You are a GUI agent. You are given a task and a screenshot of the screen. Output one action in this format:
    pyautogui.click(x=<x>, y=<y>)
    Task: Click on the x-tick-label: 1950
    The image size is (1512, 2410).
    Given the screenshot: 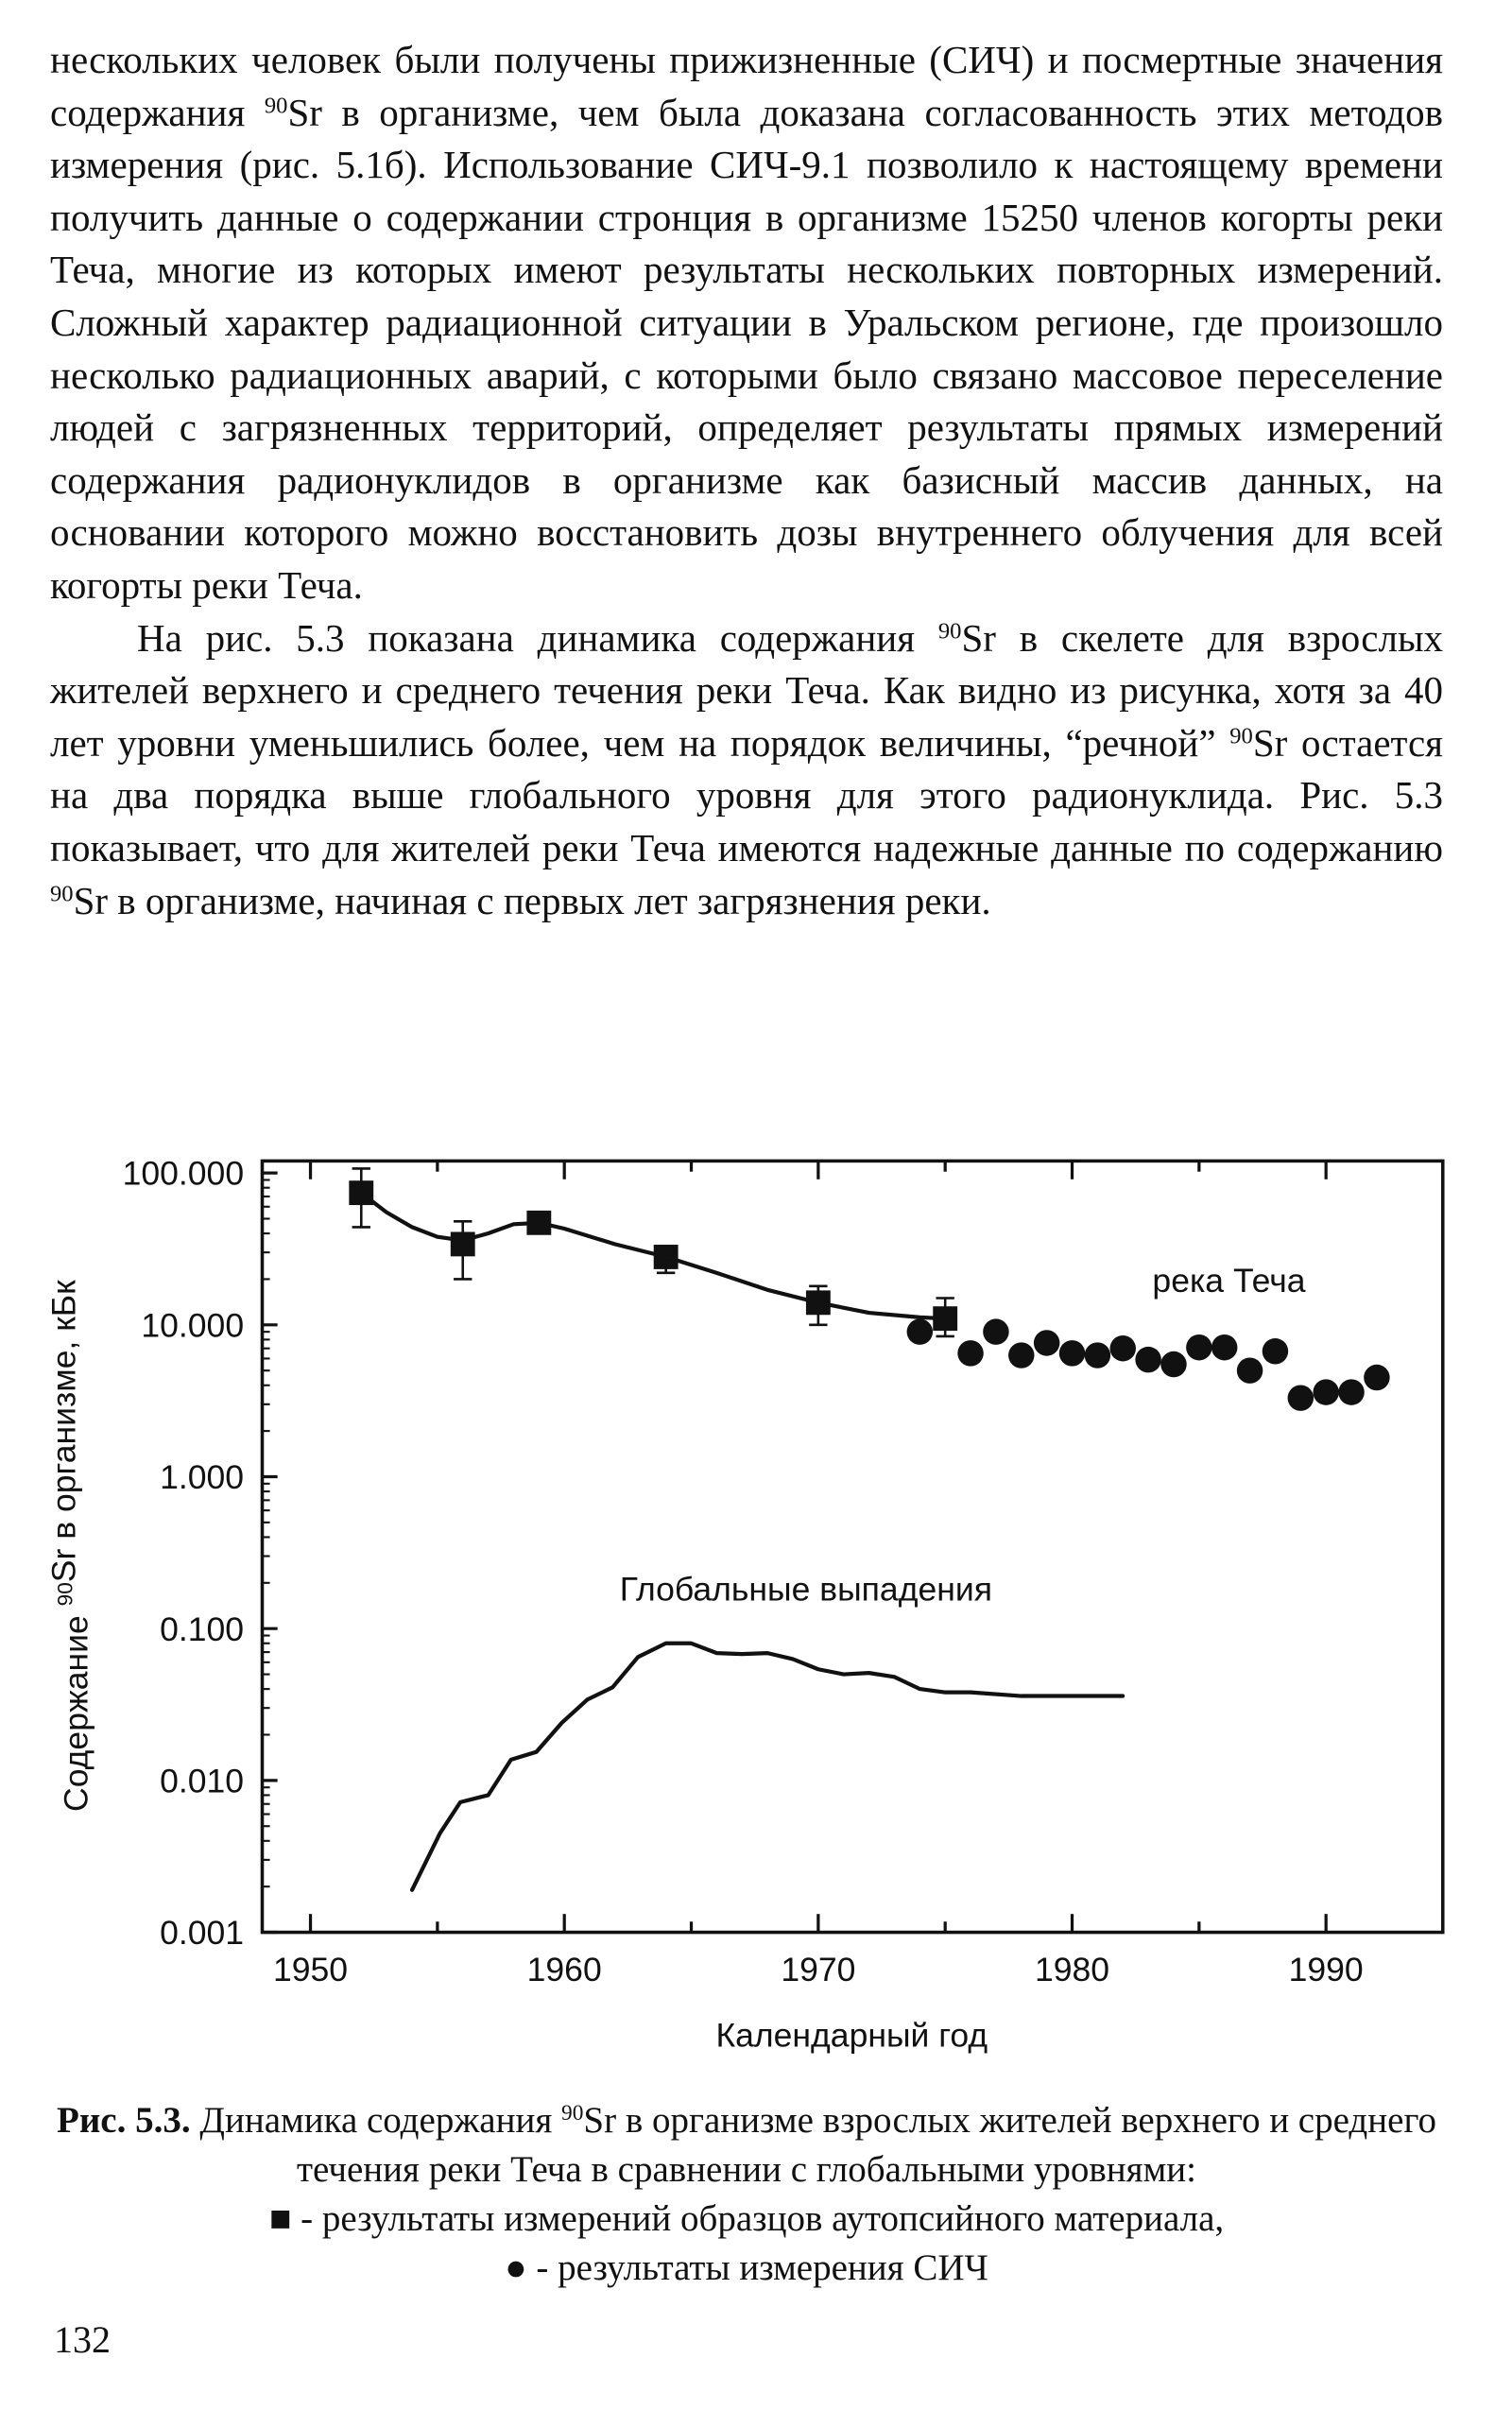 What is the action you would take?
    pyautogui.click(x=310, y=1969)
    